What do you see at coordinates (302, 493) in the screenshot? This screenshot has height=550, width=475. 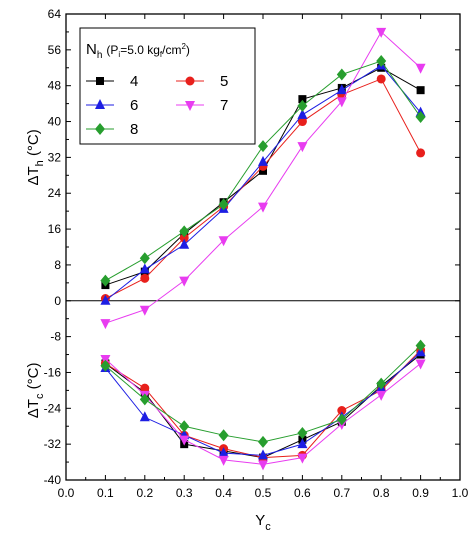 I see `x-tick-label: 0.6` at bounding box center [302, 493].